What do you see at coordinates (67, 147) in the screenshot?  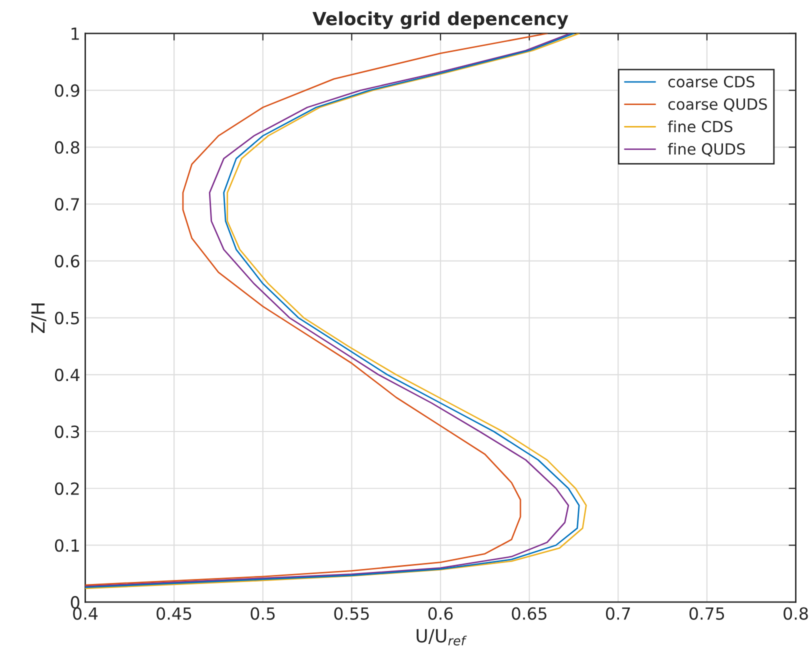 I see `y-tick-label: 0.8` at bounding box center [67, 147].